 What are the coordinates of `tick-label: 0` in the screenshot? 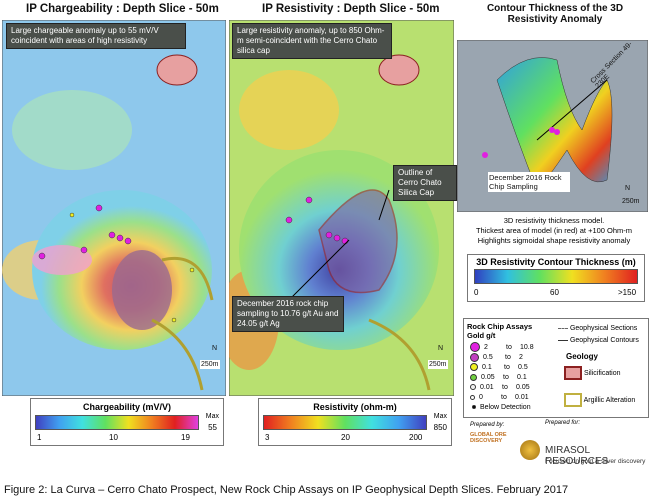 It's located at (476, 292).